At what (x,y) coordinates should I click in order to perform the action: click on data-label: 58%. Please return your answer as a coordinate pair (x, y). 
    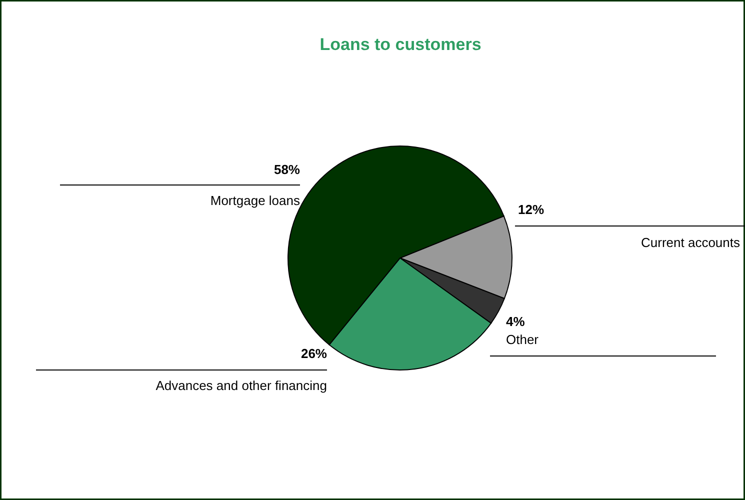
    Looking at the image, I should click on (287, 169).